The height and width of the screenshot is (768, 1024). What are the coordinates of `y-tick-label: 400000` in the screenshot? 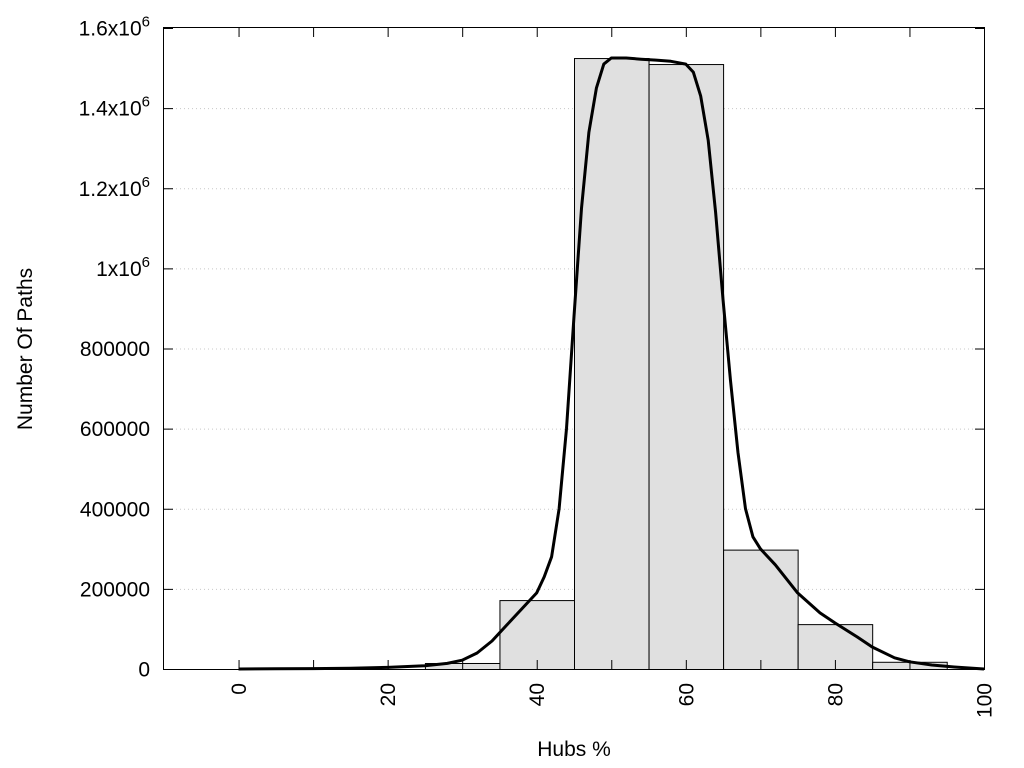 It's located at (115, 509).